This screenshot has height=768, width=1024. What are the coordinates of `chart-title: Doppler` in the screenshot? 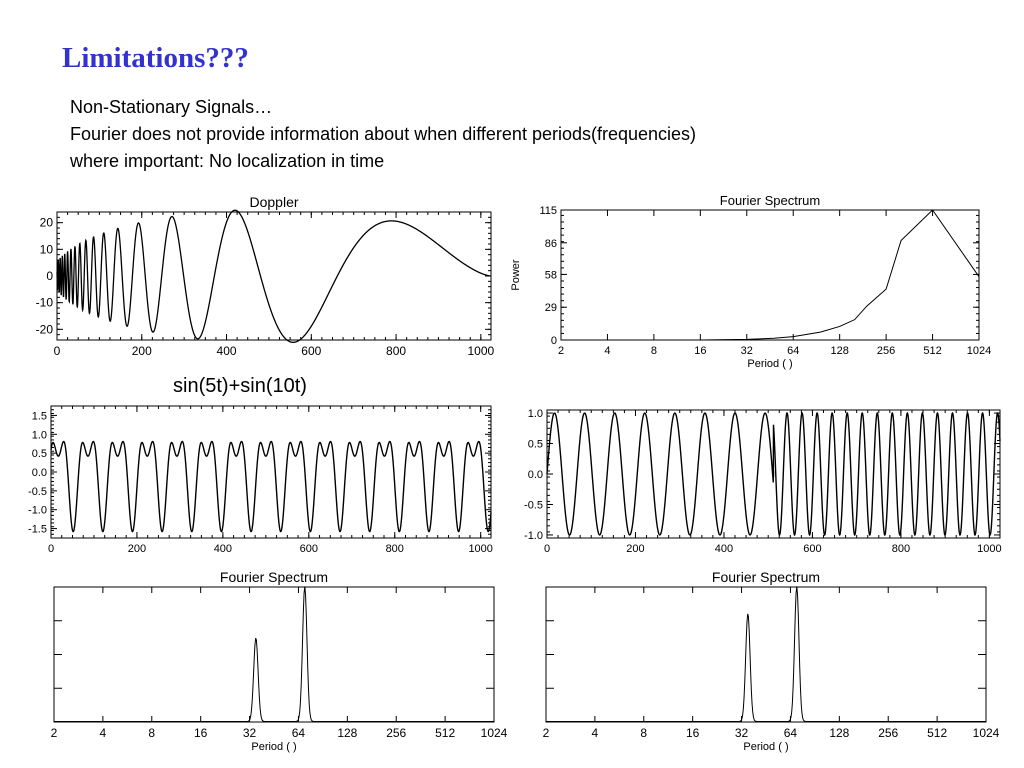 It's located at (273, 202).